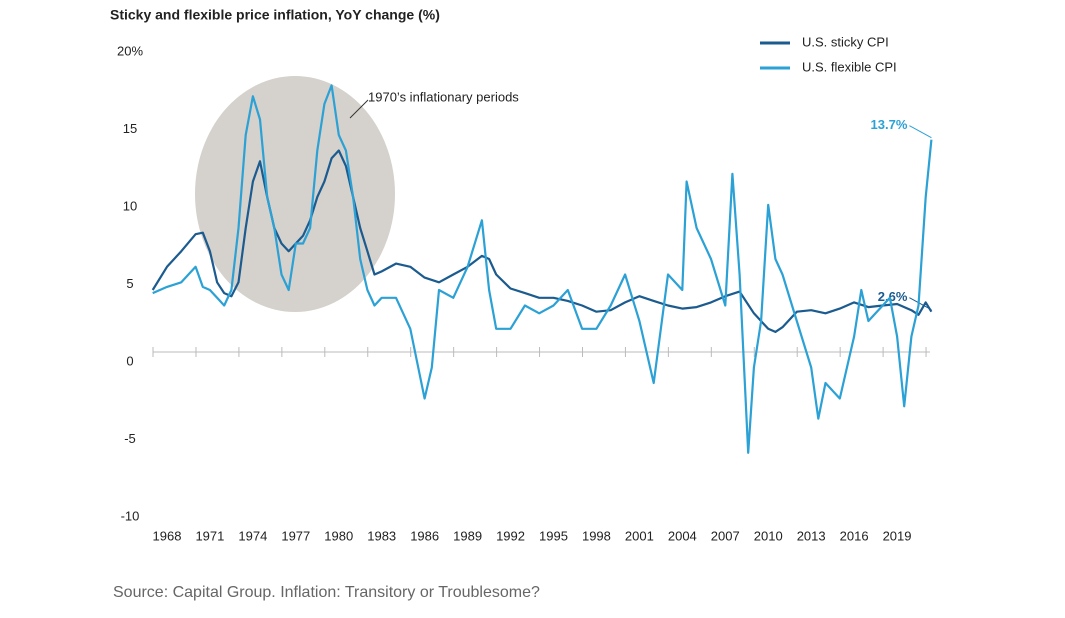  What do you see at coordinates (167, 535) in the screenshot?
I see `x-tick-label: 1968` at bounding box center [167, 535].